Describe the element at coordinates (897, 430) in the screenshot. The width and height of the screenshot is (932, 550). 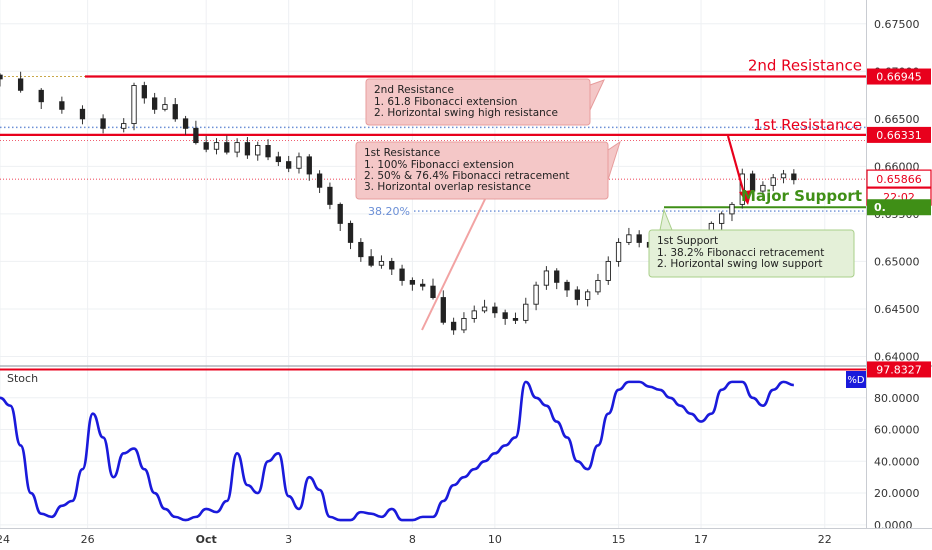
I see `stoch-tick-label: 60.0000` at that location.